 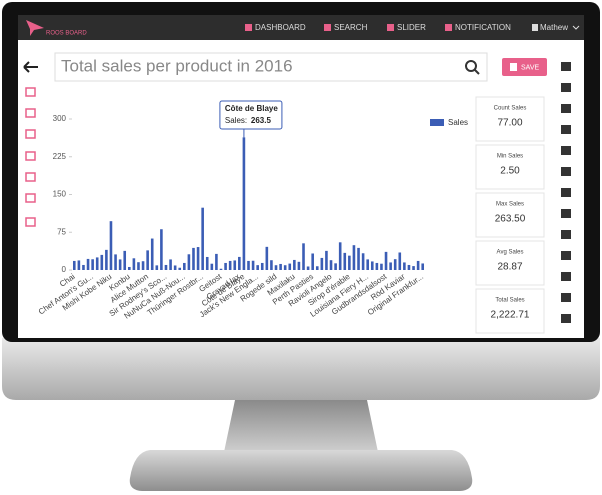 What do you see at coordinates (530, 67) in the screenshot?
I see `save-label: SAVE` at bounding box center [530, 67].